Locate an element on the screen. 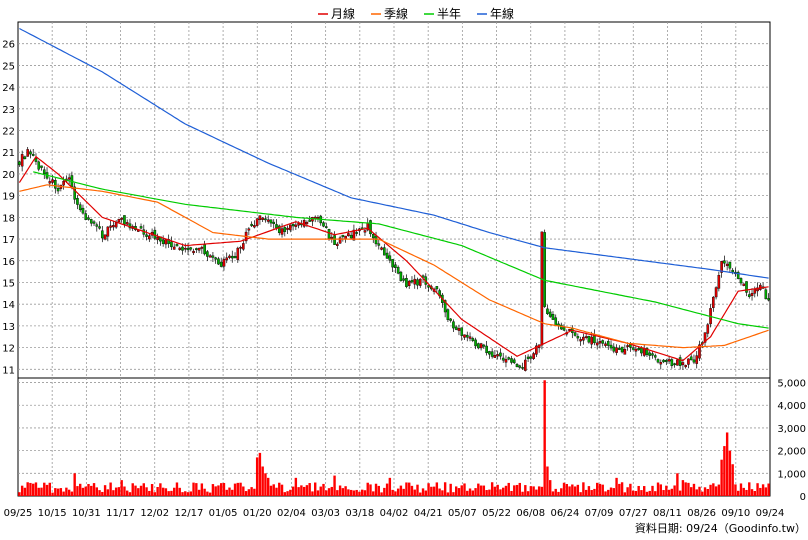  x-tick-label: 10/15 is located at coordinates (52, 513).